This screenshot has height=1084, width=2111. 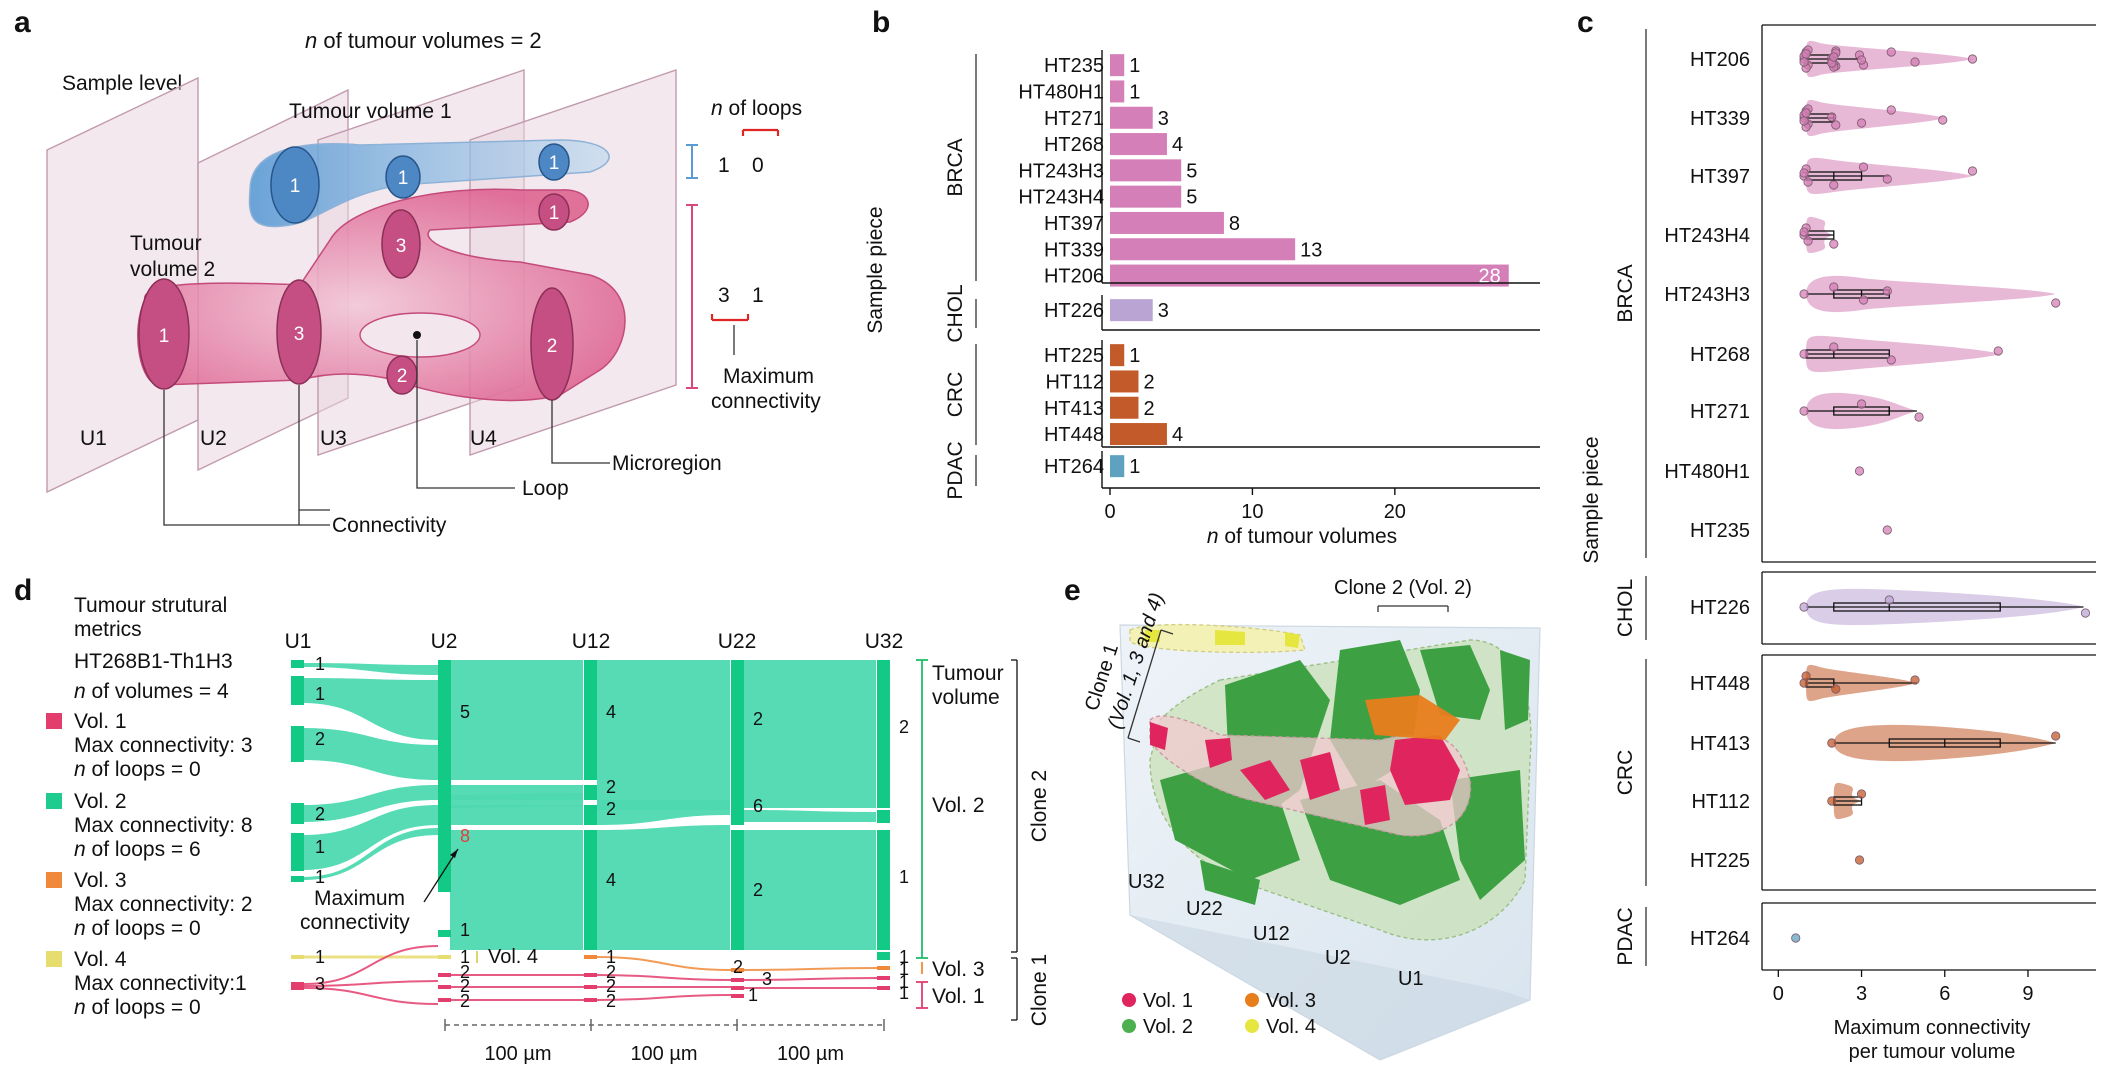 What do you see at coordinates (758, 295) in the screenshot?
I see `tv2-loops-value: 1` at bounding box center [758, 295].